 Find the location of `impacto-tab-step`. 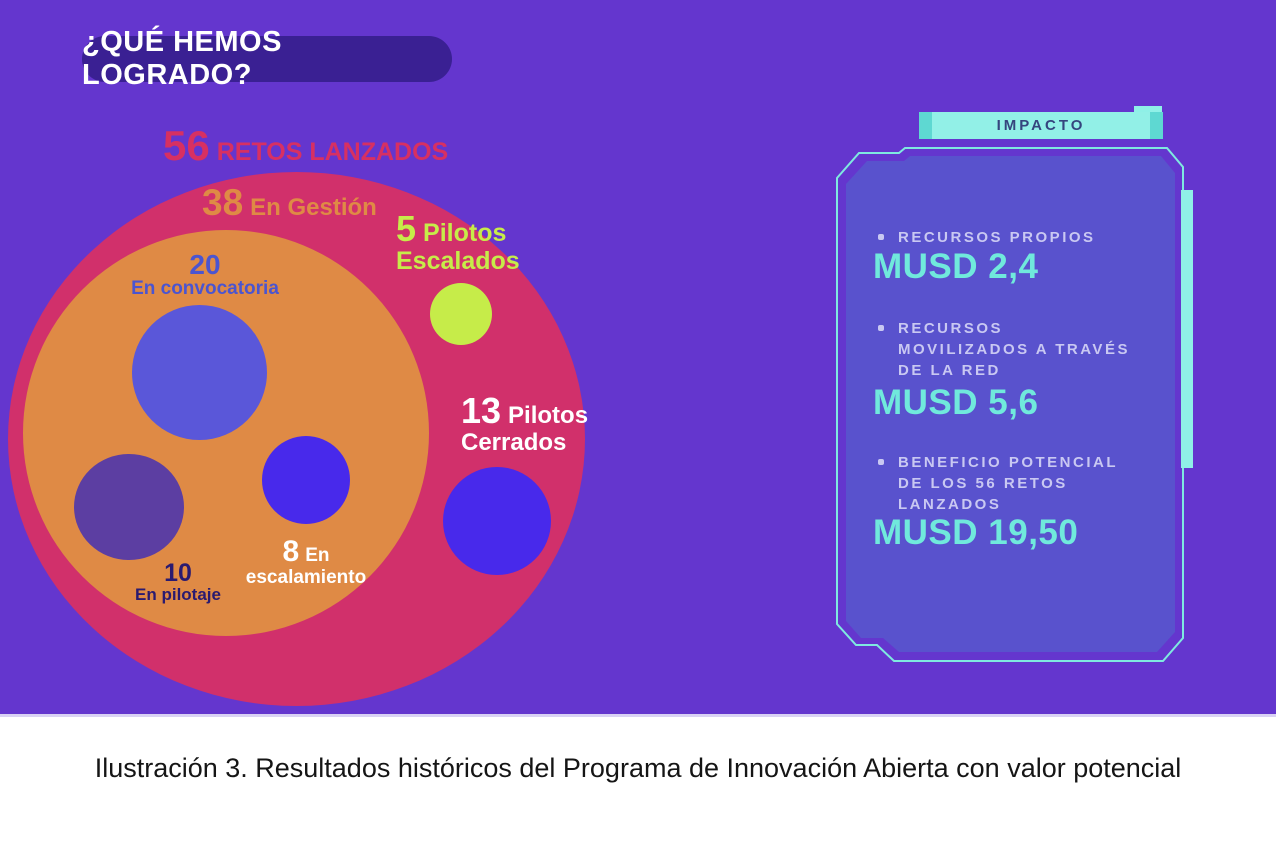

impacto-tab-step is located at coordinates (1148, 111).